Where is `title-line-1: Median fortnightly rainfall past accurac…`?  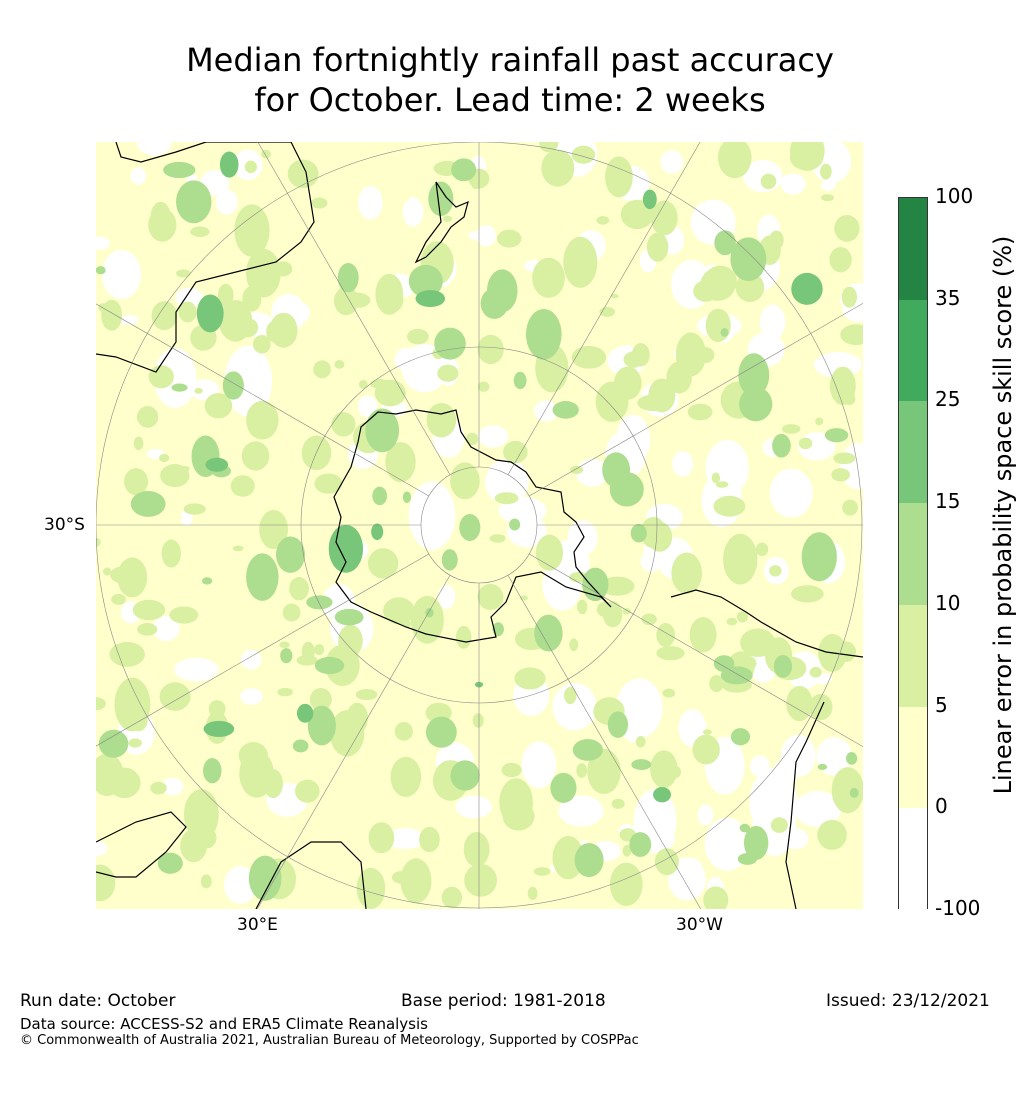 title-line-1: Median fortnightly rainfall past accurac… is located at coordinates (510, 60).